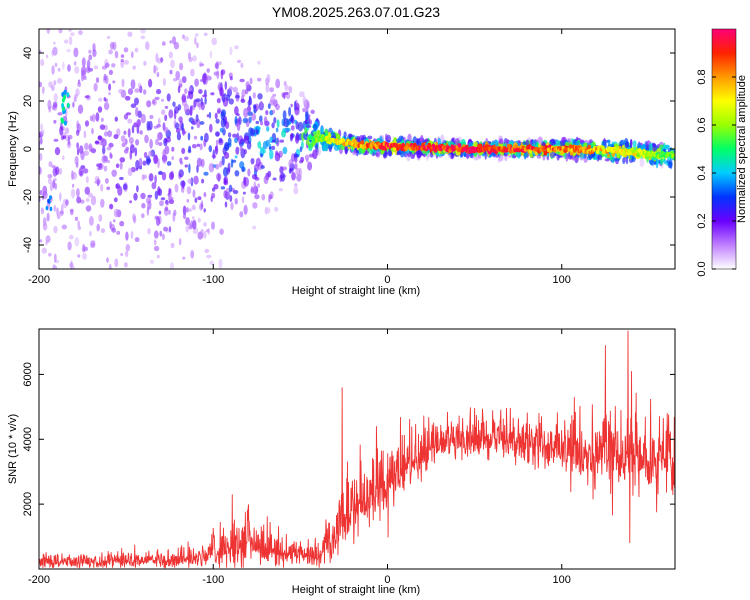 The image size is (750, 600). What do you see at coordinates (13, 149) in the screenshot?
I see `spectrogram-y-axis-label: Frequency (Hz)` at bounding box center [13, 149].